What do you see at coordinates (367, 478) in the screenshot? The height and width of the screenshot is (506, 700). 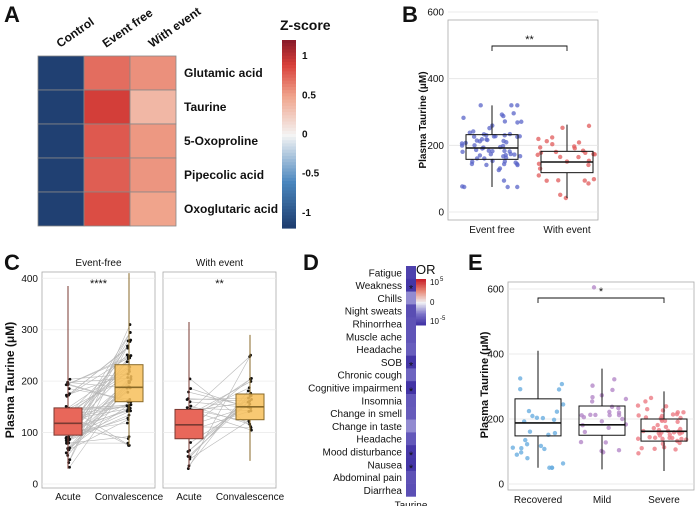 I see `panel-d-row-label: Abdominal pain` at bounding box center [367, 478].